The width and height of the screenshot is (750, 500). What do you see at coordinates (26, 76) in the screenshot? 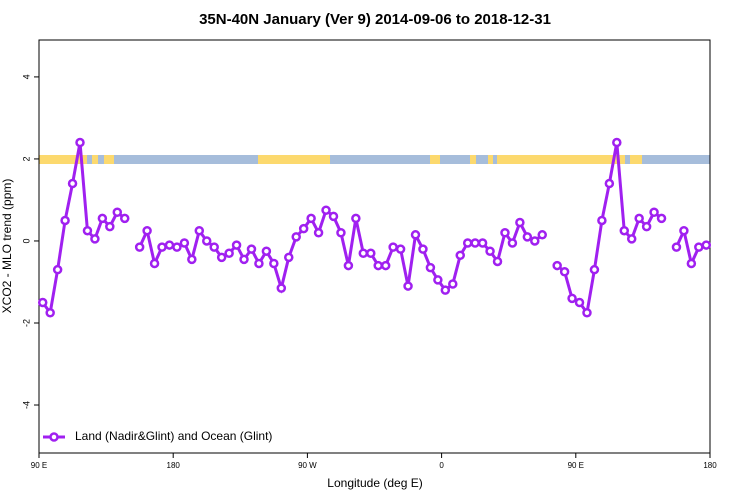
I see `y-tick-label: 4` at bounding box center [26, 76].